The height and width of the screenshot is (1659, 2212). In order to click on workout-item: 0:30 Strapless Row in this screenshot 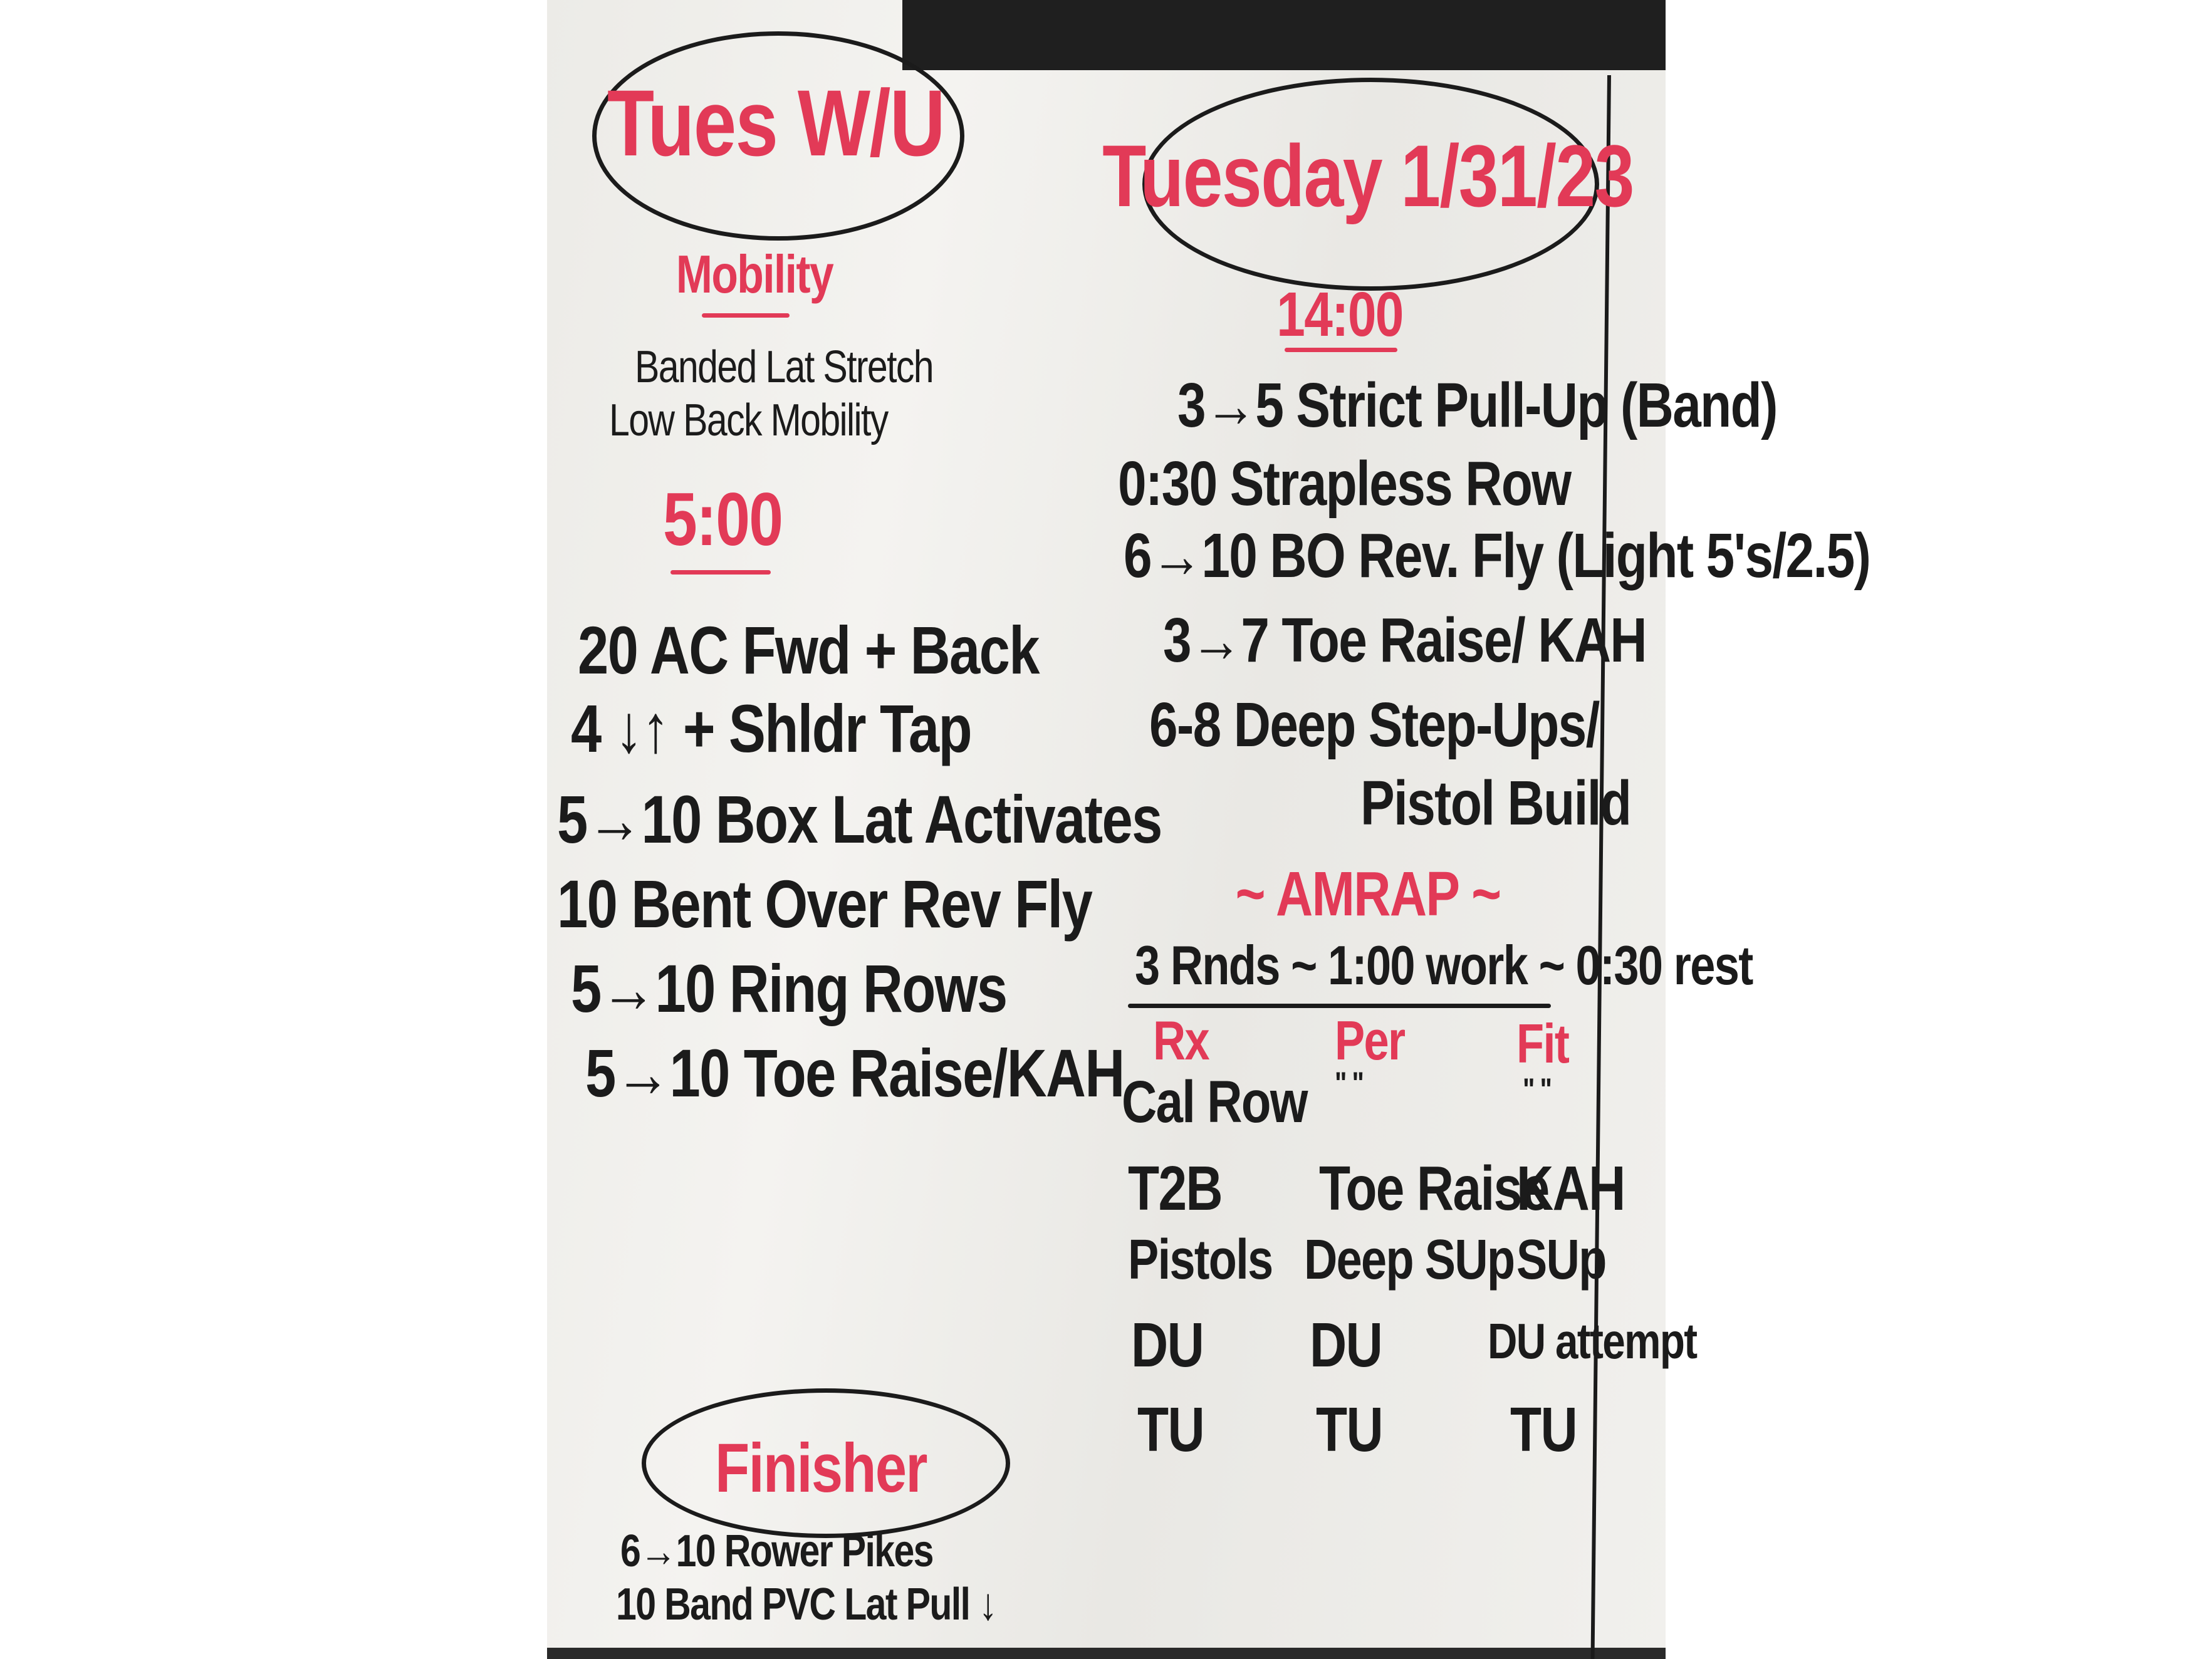, I will do `click(1345, 484)`.